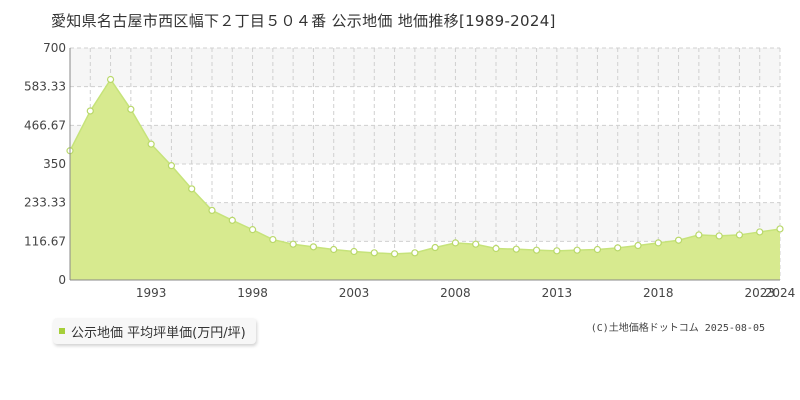 The width and height of the screenshot is (800, 400). What do you see at coordinates (45, 203) in the screenshot?
I see `y-tick-label: 233.33` at bounding box center [45, 203].